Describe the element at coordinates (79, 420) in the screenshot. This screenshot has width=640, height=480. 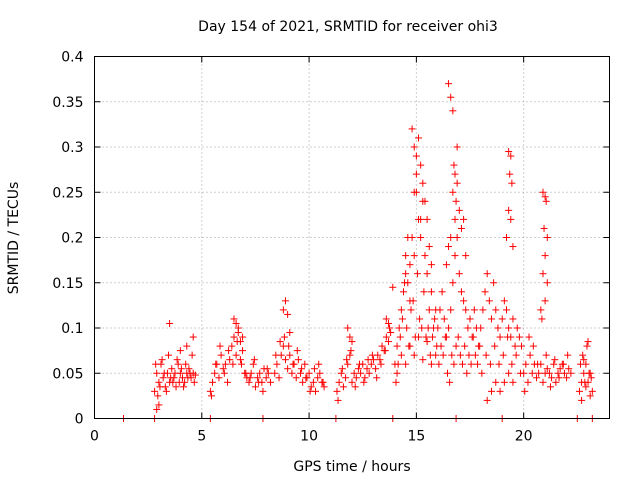
I see `y-tick-label: 0` at that location.